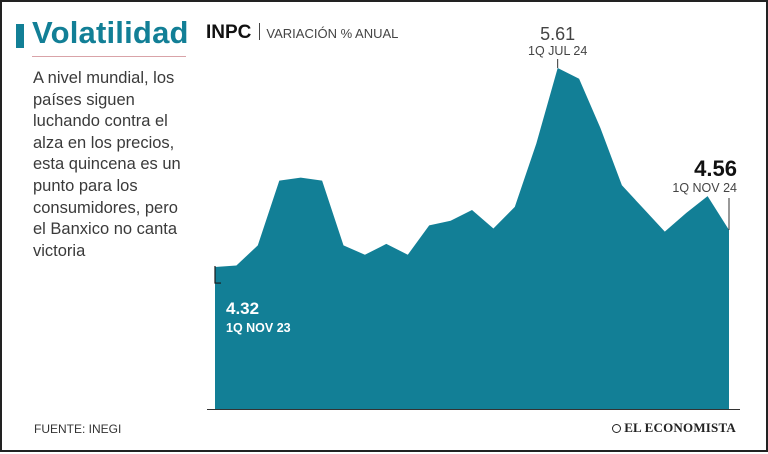  I want to click on start-value-label: 4.32, so click(242, 308).